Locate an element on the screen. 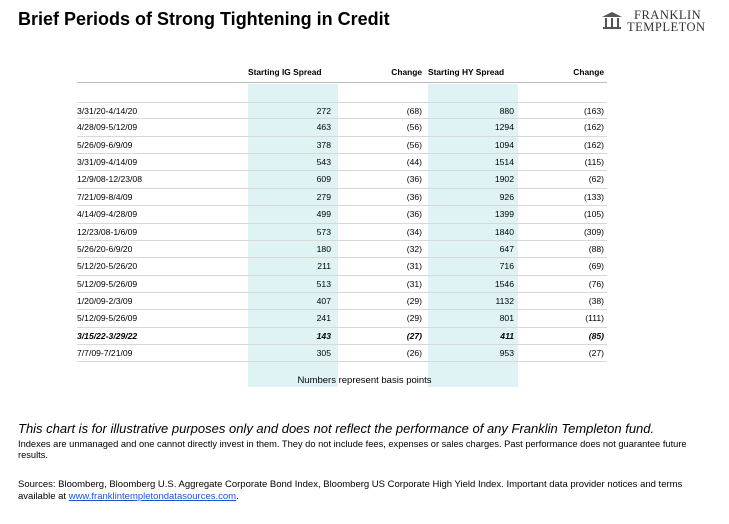 This screenshot has width=729, height=524. table-cell: (105) is located at coordinates (593, 214).